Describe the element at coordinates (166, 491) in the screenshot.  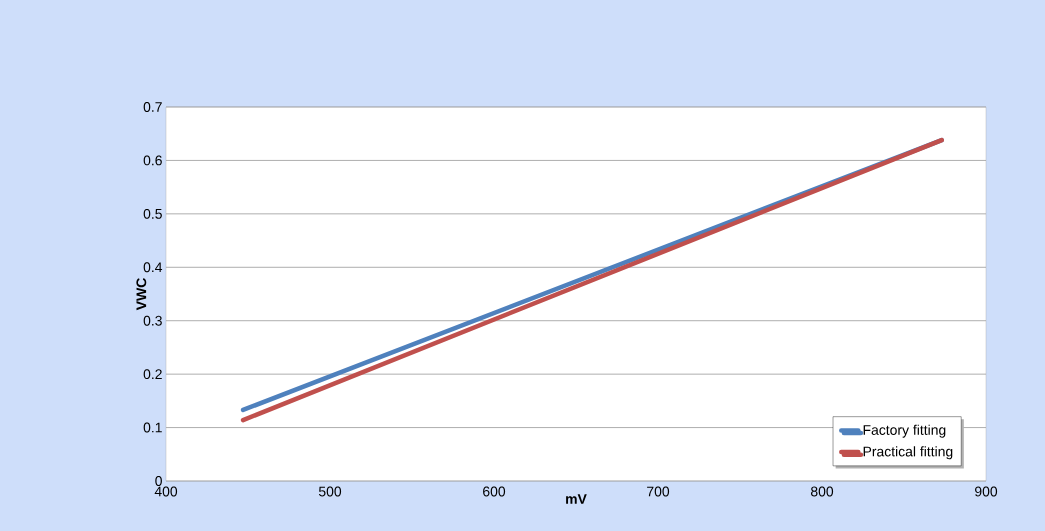
I see `x-tick-label: 400` at that location.